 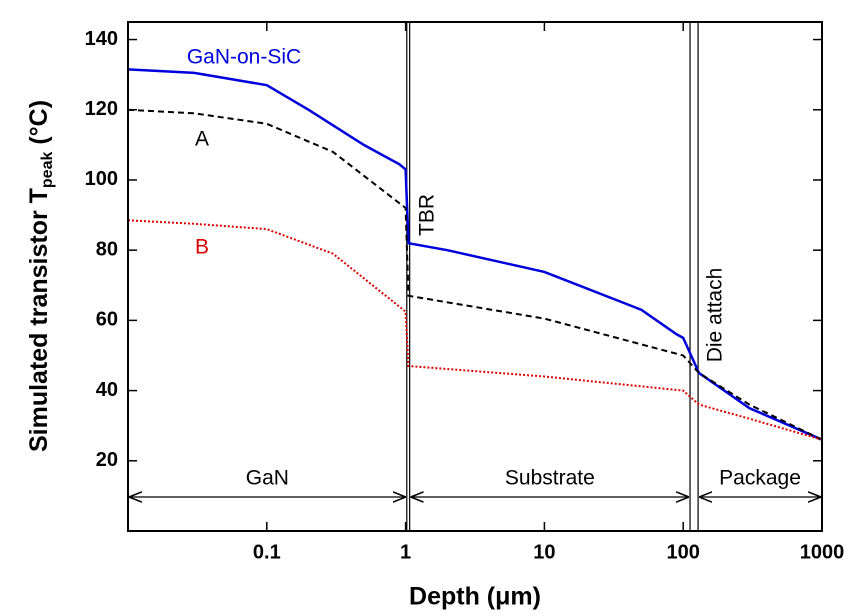 What do you see at coordinates (107, 460) in the screenshot?
I see `y-tick-label: 20` at bounding box center [107, 460].